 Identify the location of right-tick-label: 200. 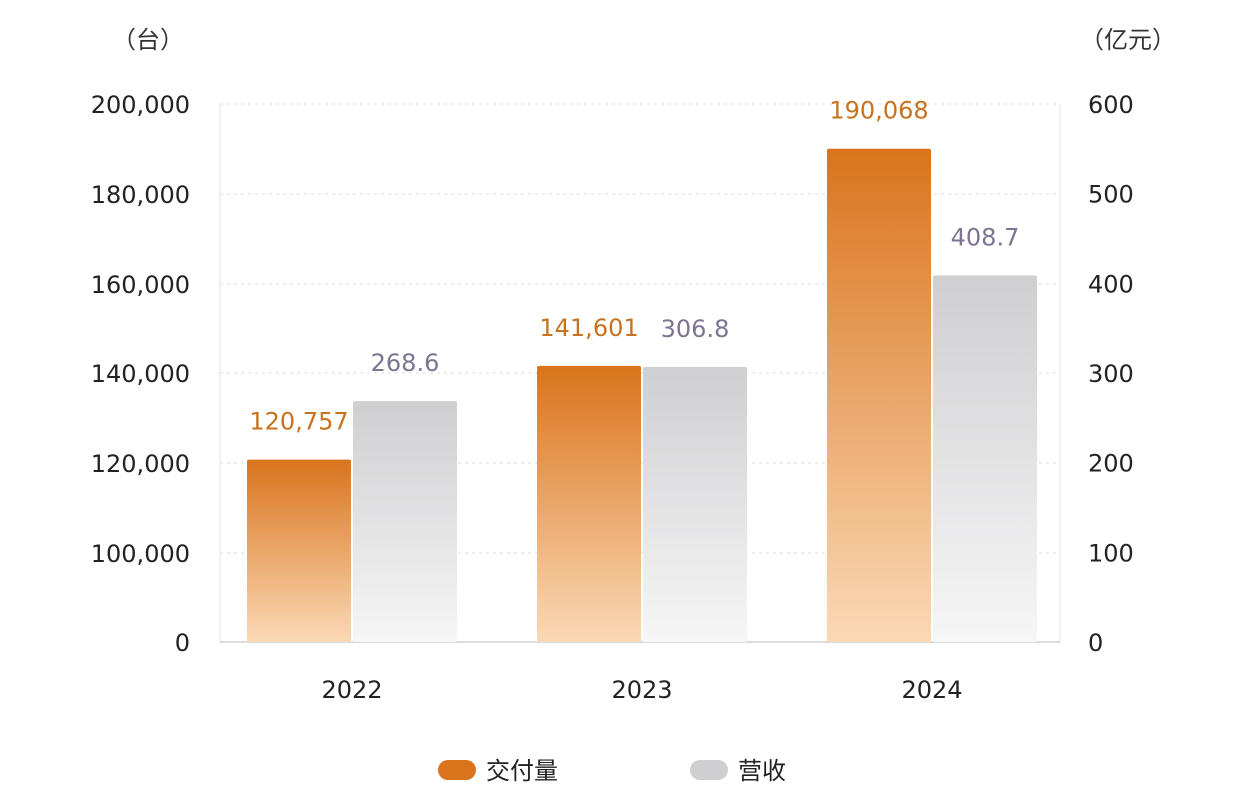
(1111, 464).